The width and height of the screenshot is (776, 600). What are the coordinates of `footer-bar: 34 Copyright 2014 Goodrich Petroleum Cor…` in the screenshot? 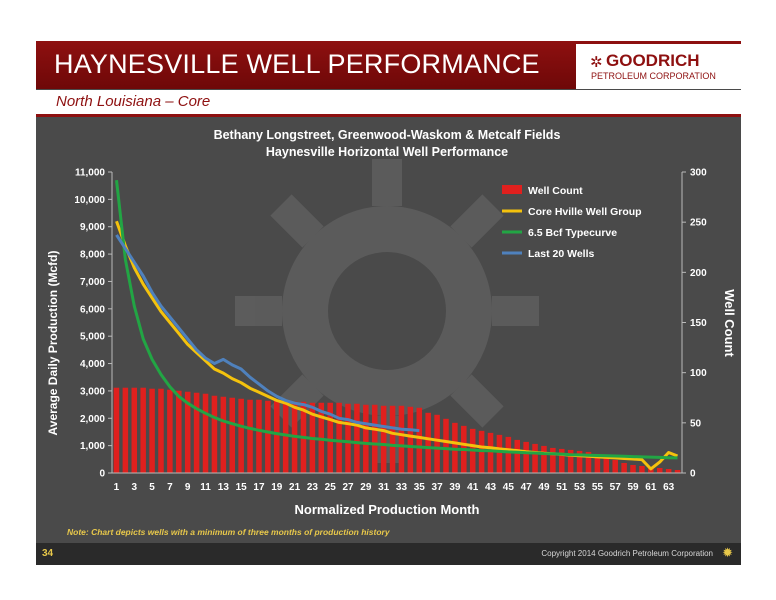 It's located at (388, 554).